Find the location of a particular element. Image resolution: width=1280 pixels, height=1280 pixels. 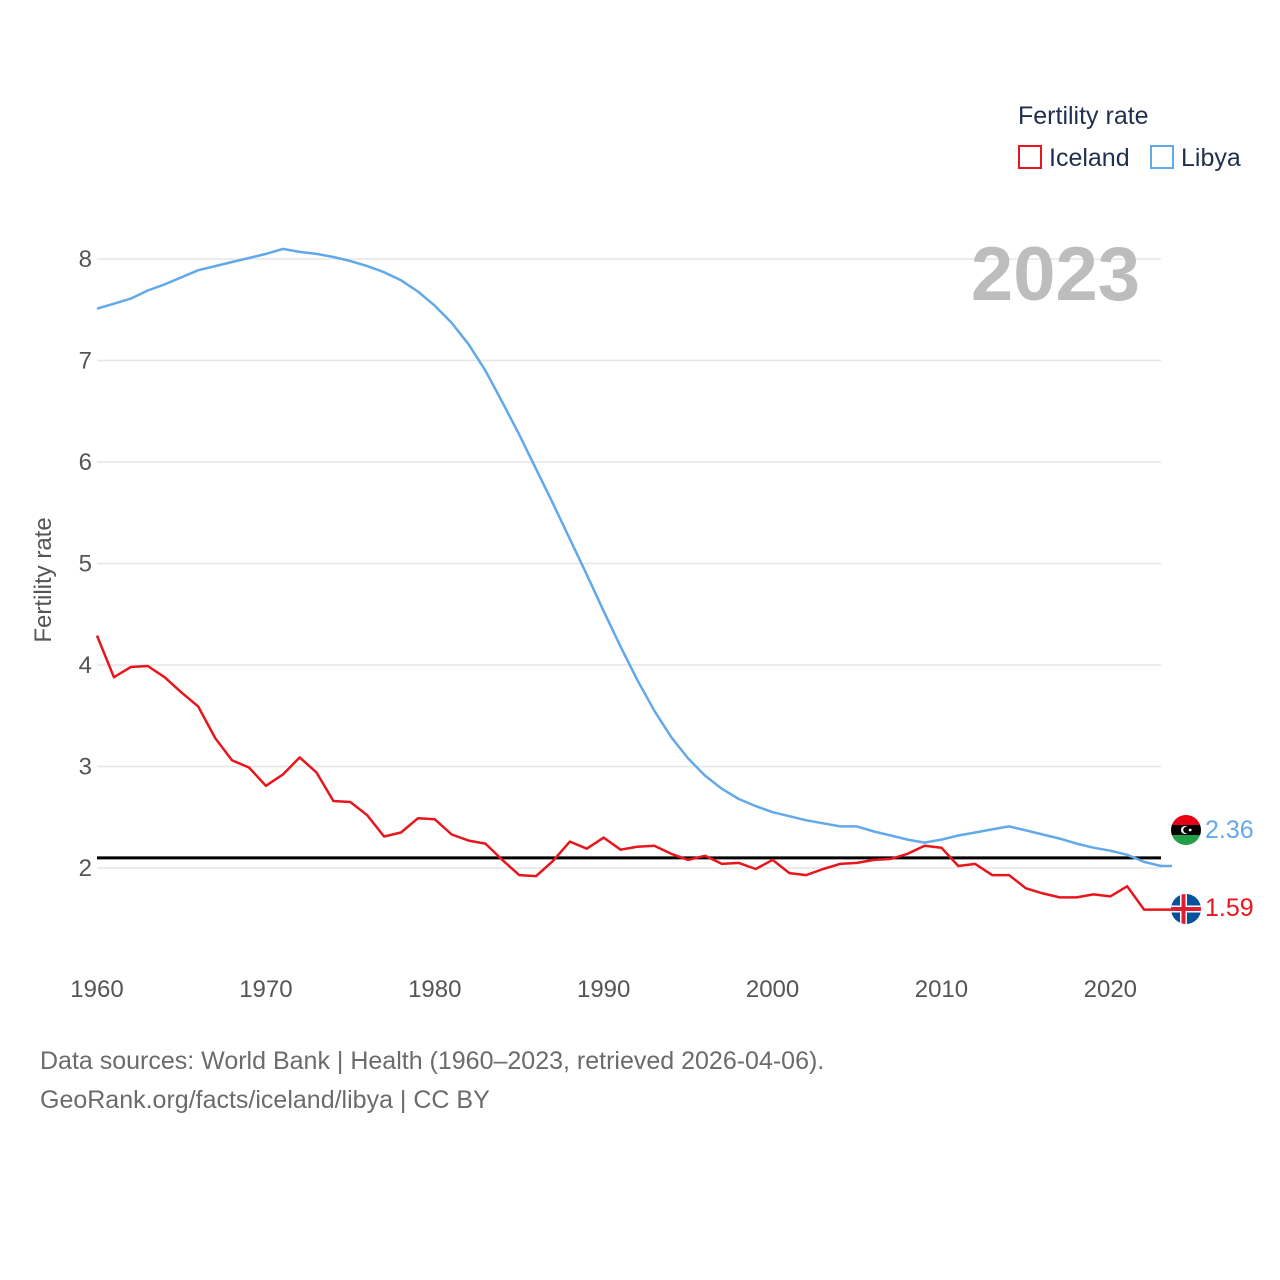

legend-swatch-iceland is located at coordinates (1030, 157).